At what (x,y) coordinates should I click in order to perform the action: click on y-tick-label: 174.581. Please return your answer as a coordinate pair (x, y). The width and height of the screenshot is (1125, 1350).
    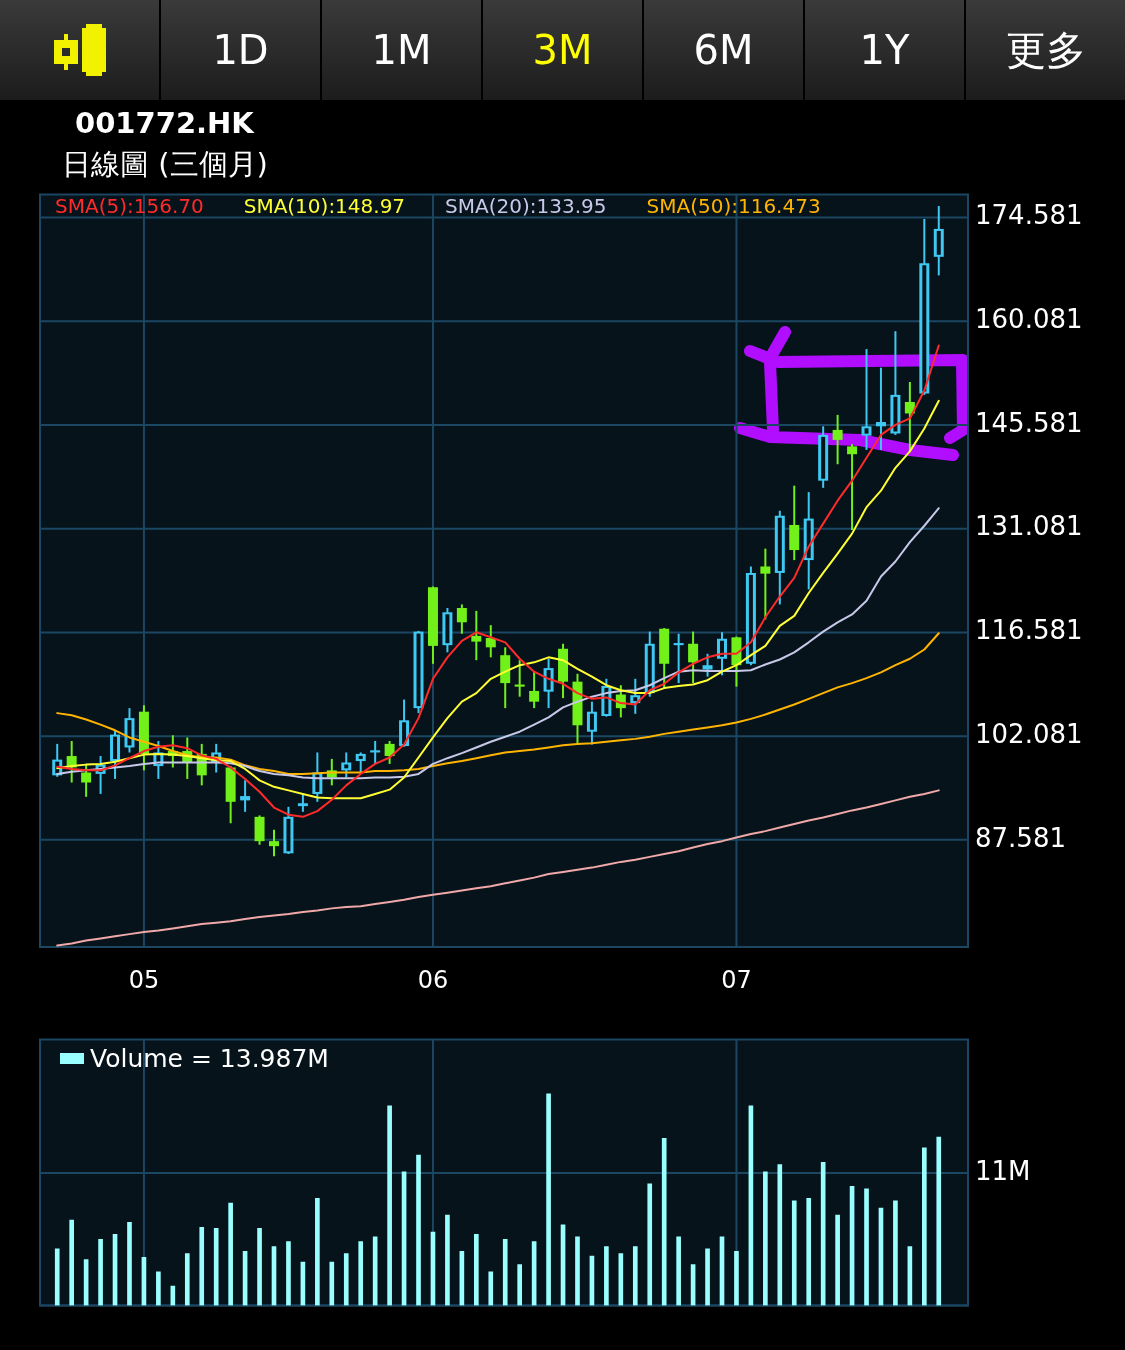
    Looking at the image, I should click on (1029, 215).